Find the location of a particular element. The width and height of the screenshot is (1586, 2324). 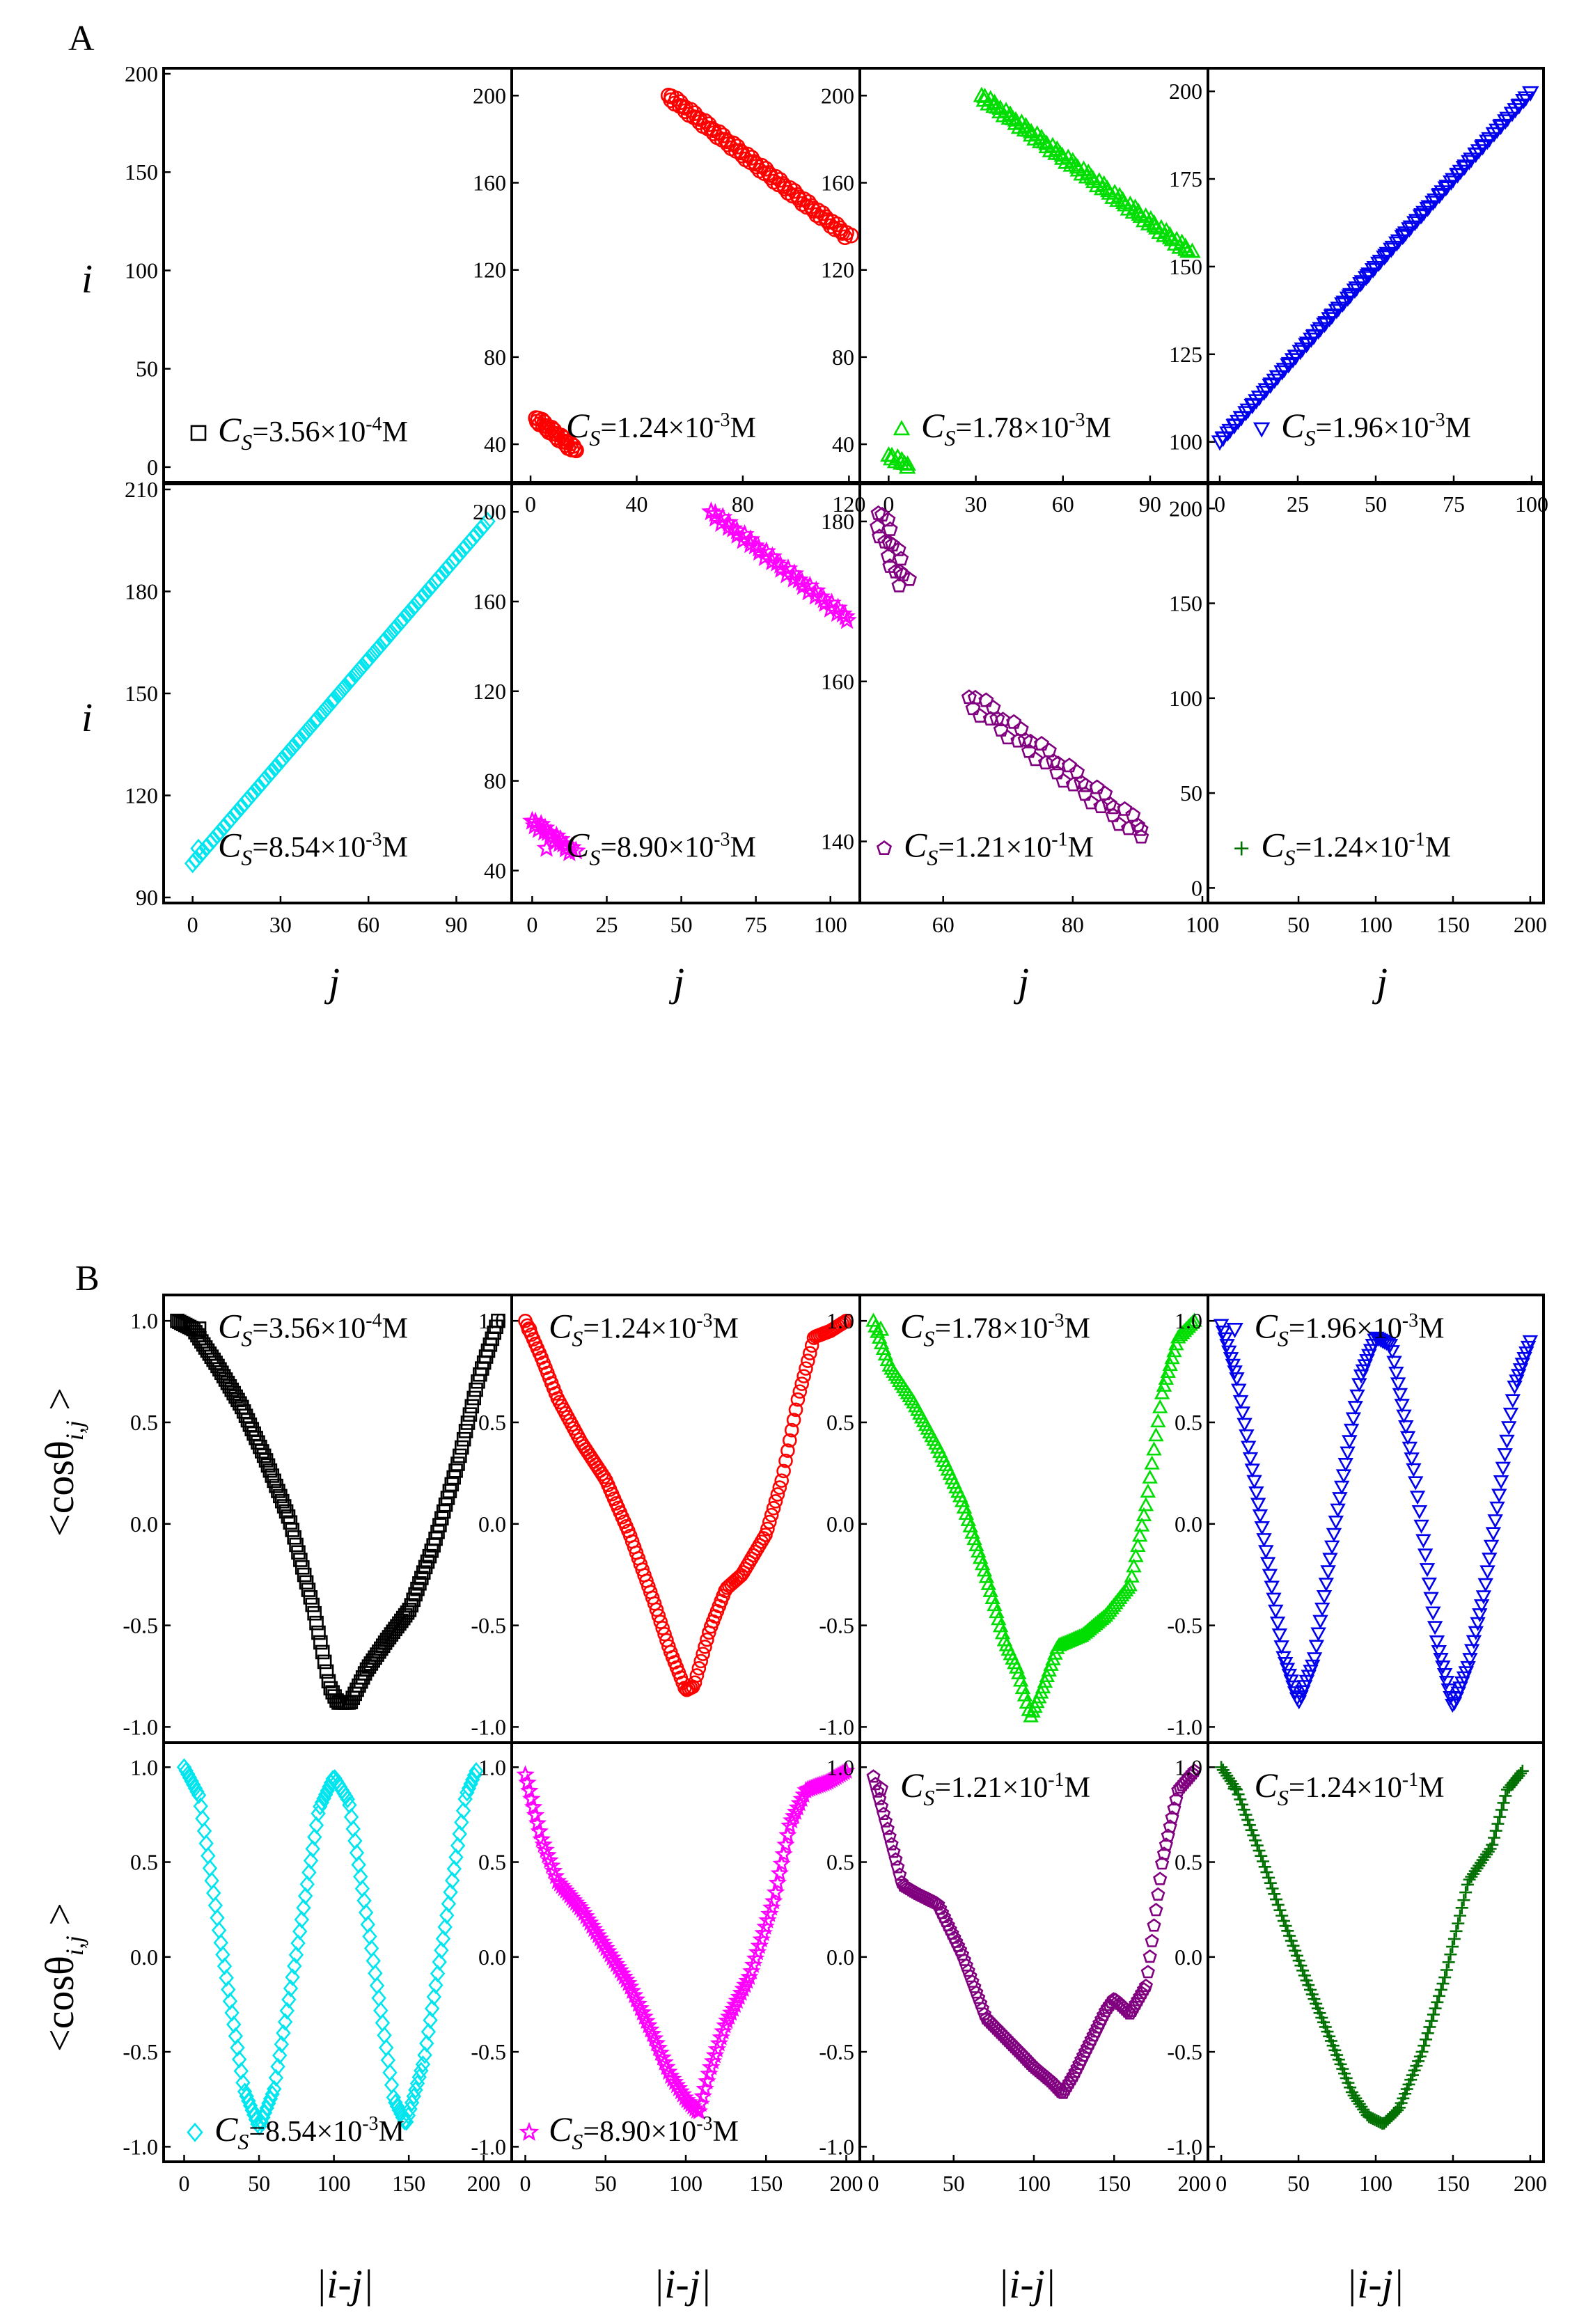

y-tick-label: 40 is located at coordinates (843, 444).